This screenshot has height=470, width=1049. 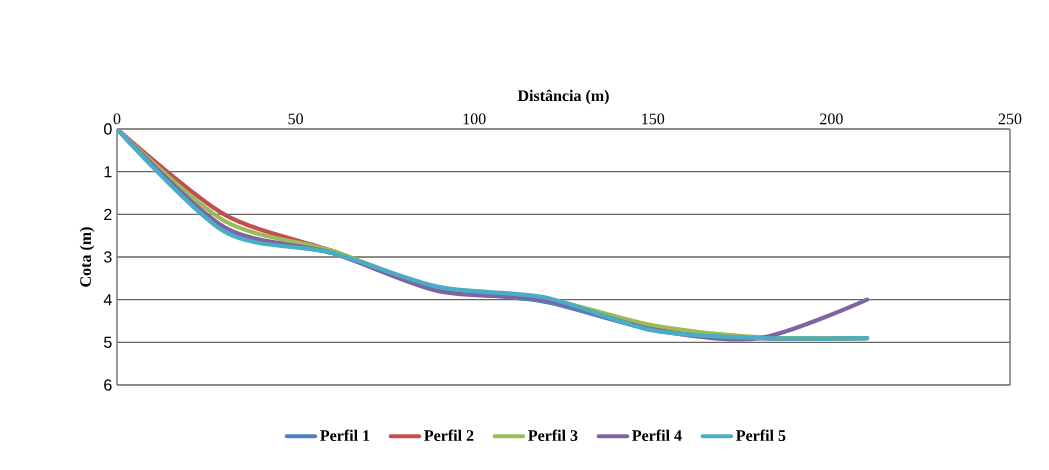 What do you see at coordinates (295, 119) in the screenshot?
I see `x-tick-label: 50` at bounding box center [295, 119].